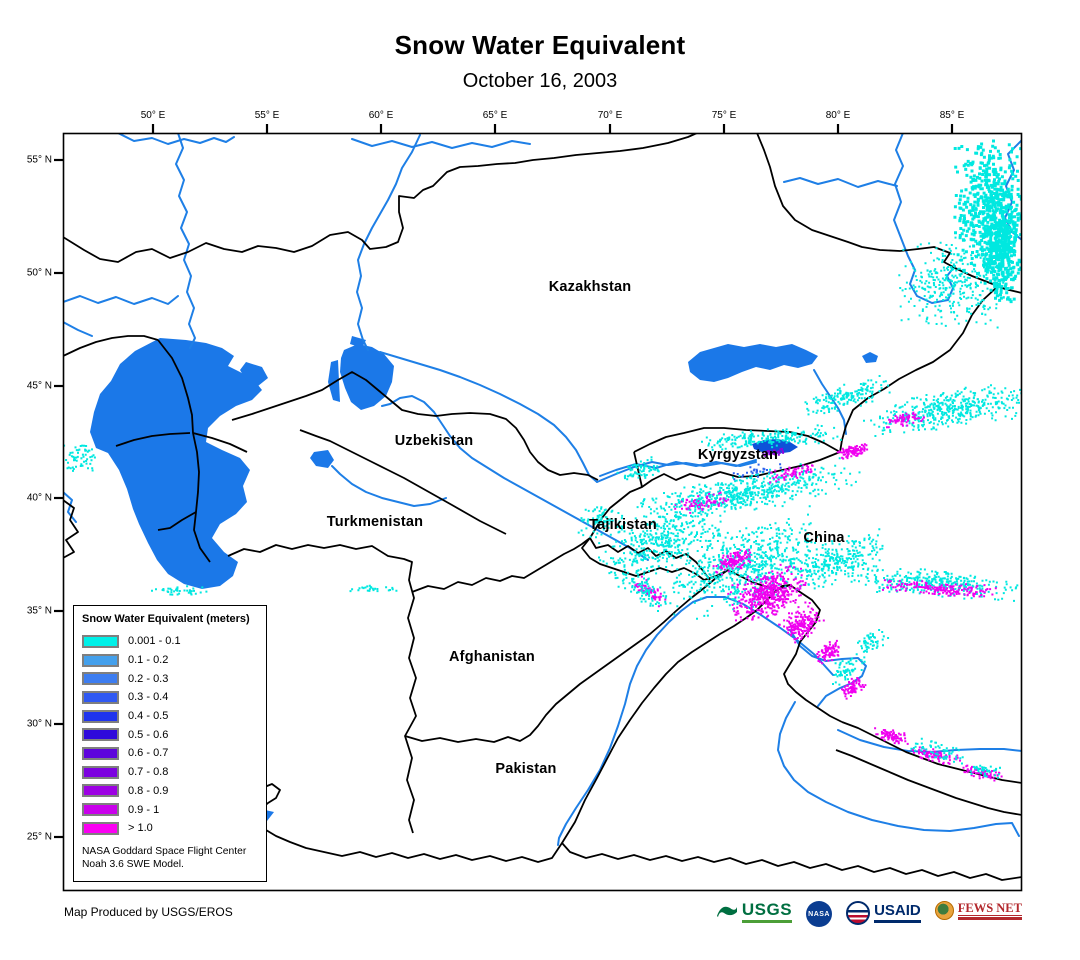 The image size is (1080, 960). I want to click on usaid-tagline-bar, so click(897, 921).